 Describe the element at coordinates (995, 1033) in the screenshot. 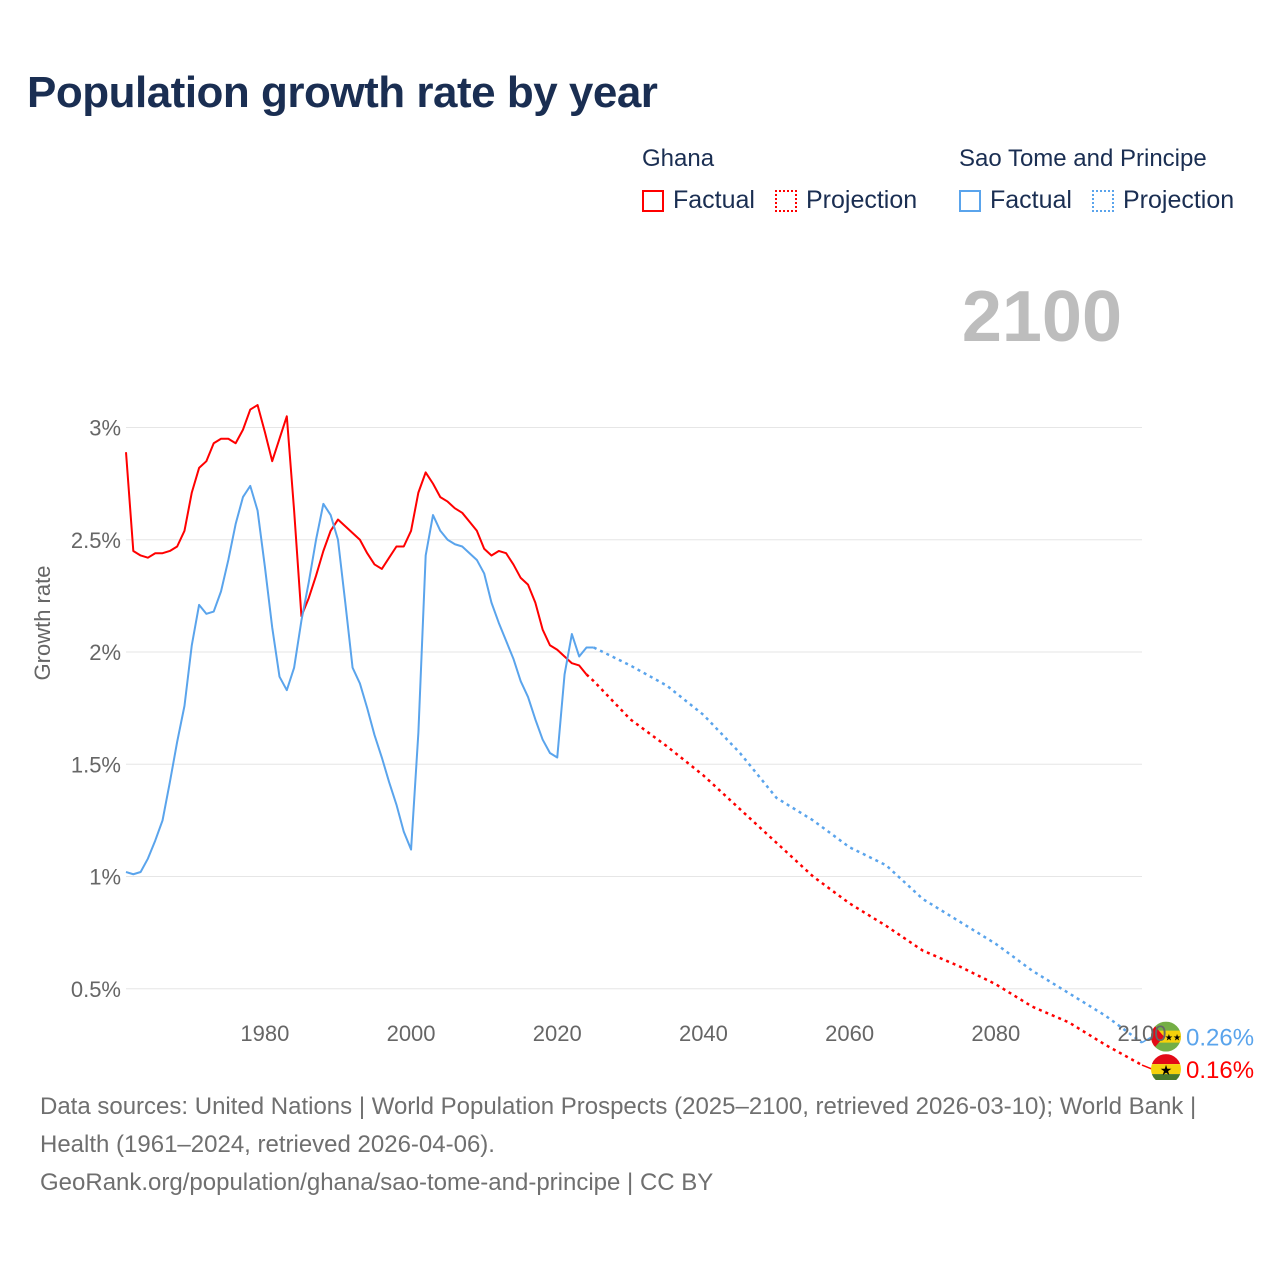

I see `x-tick-label: 2080` at that location.